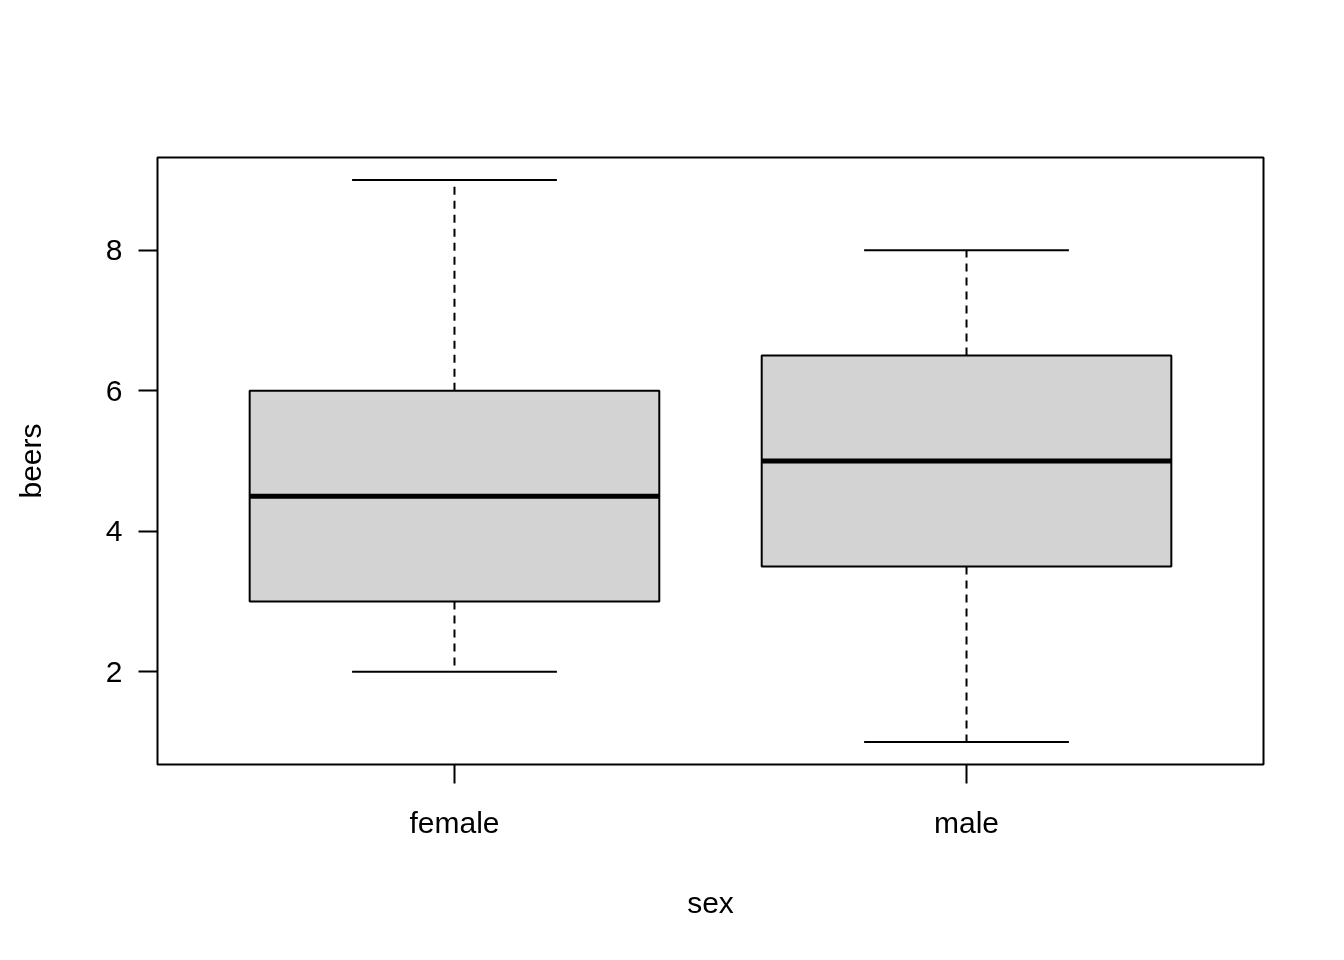 The height and width of the screenshot is (960, 1344). What do you see at coordinates (30, 461) in the screenshot?
I see `y-axis-title: beers` at bounding box center [30, 461].